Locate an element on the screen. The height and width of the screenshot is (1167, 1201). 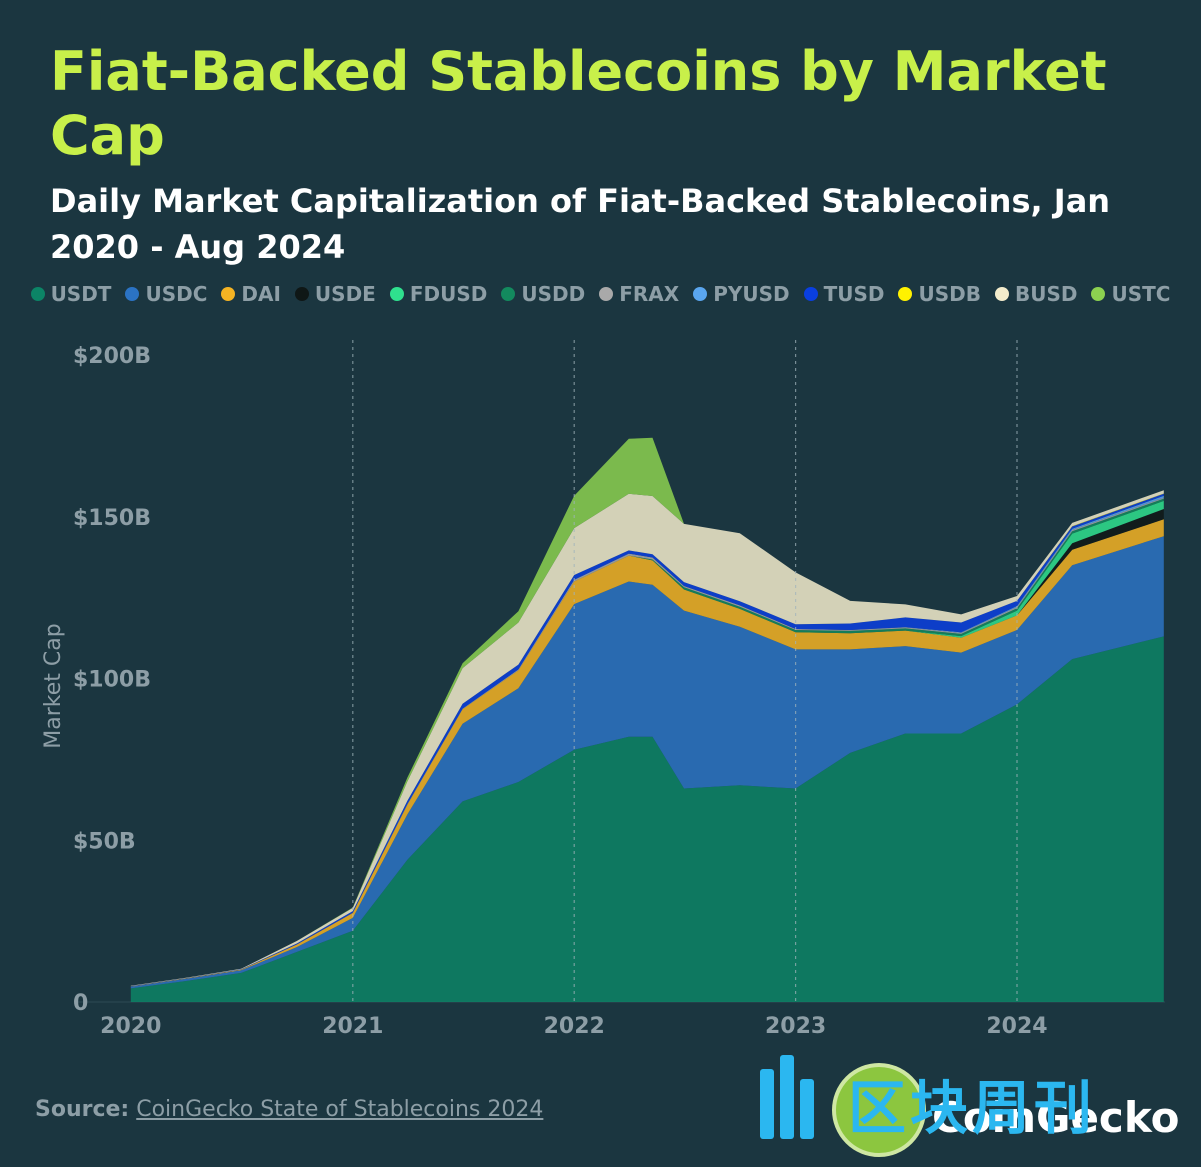
blockweekly-logo-icon is located at coordinates (795, 1097).